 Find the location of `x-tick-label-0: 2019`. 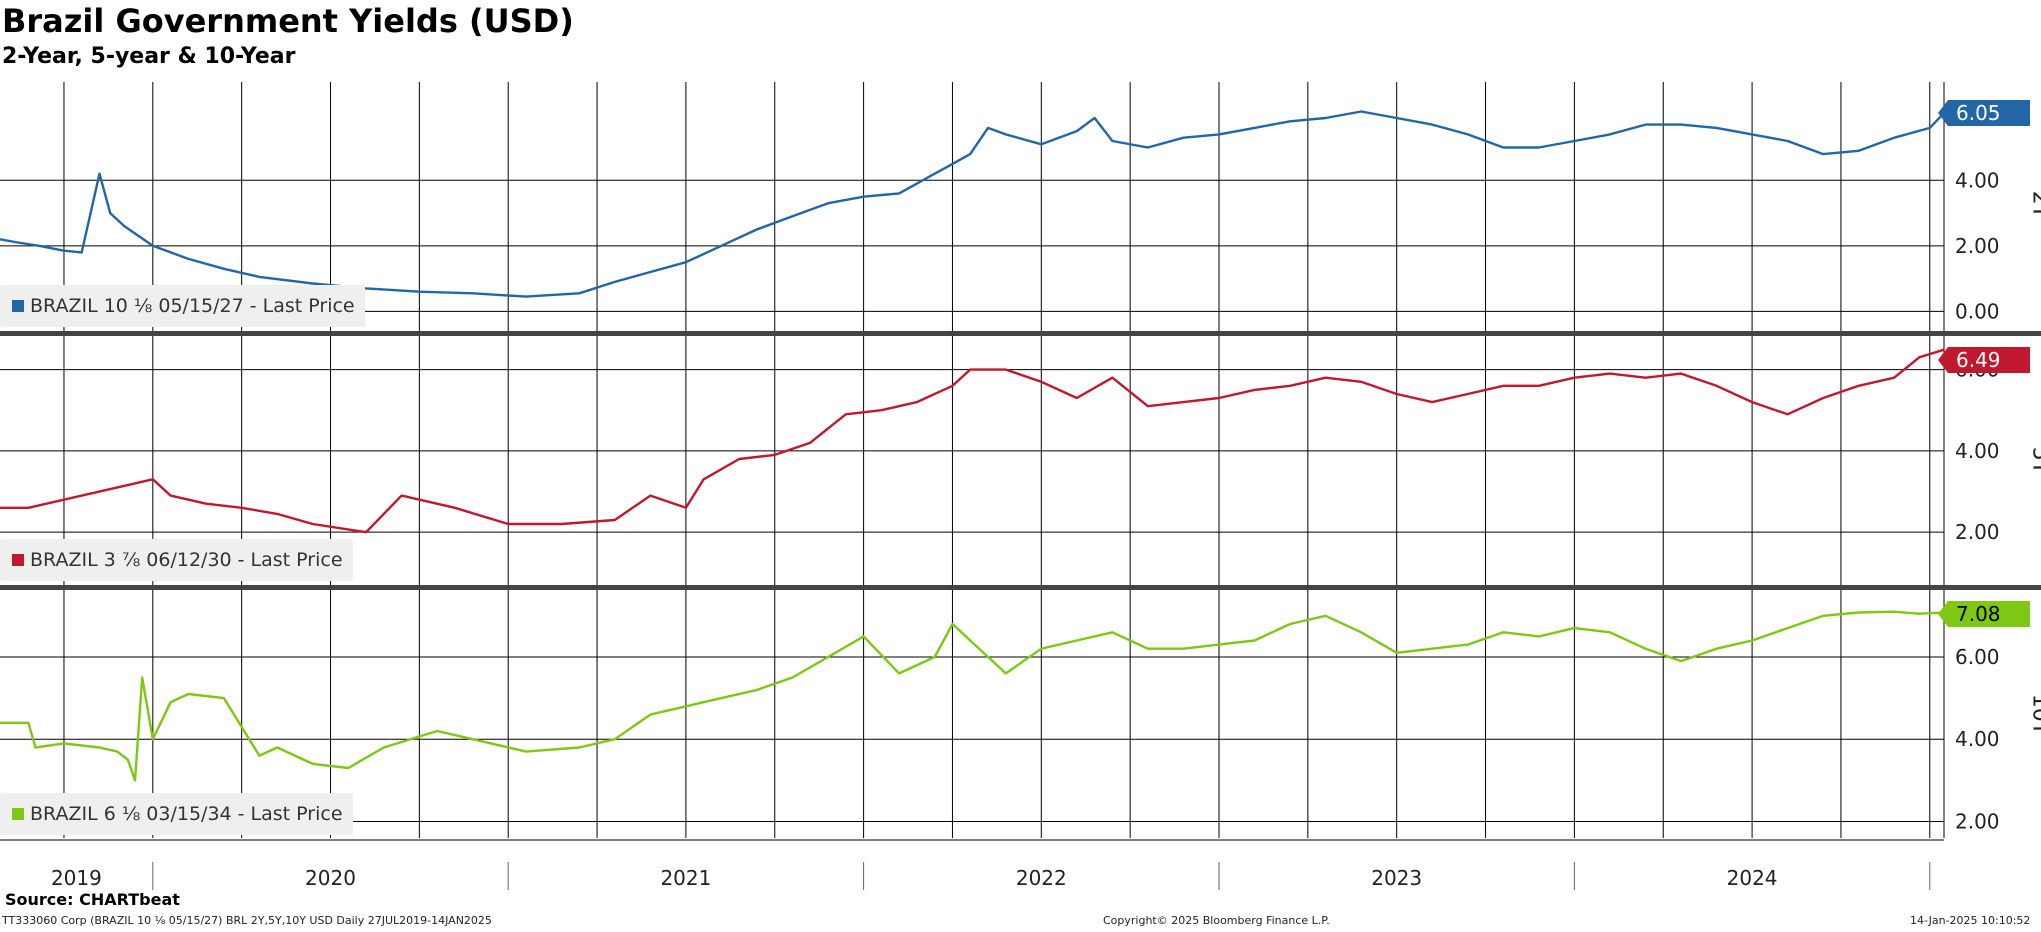

x-tick-label-0: 2019 is located at coordinates (76, 878).